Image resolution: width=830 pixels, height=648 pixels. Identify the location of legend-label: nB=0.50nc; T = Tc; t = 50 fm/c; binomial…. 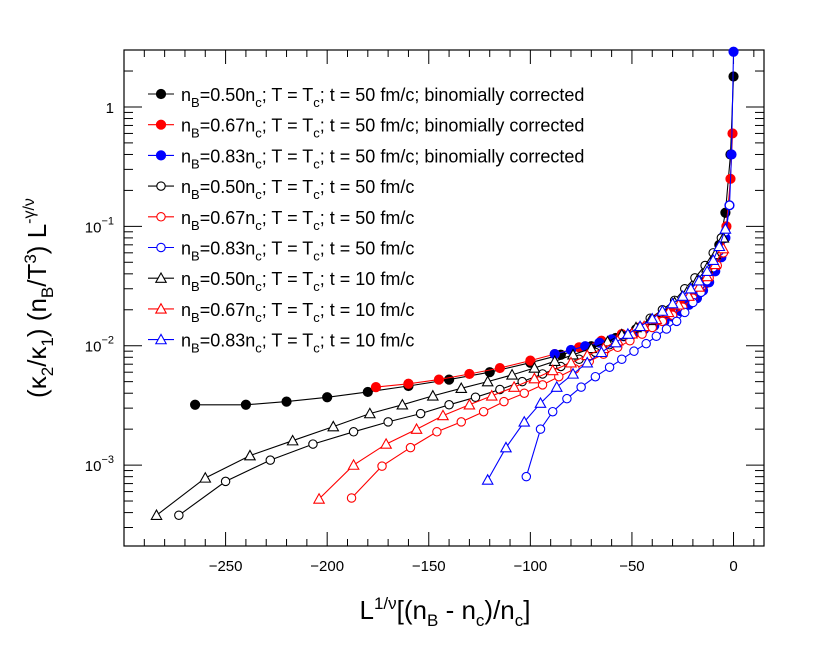
(382, 97).